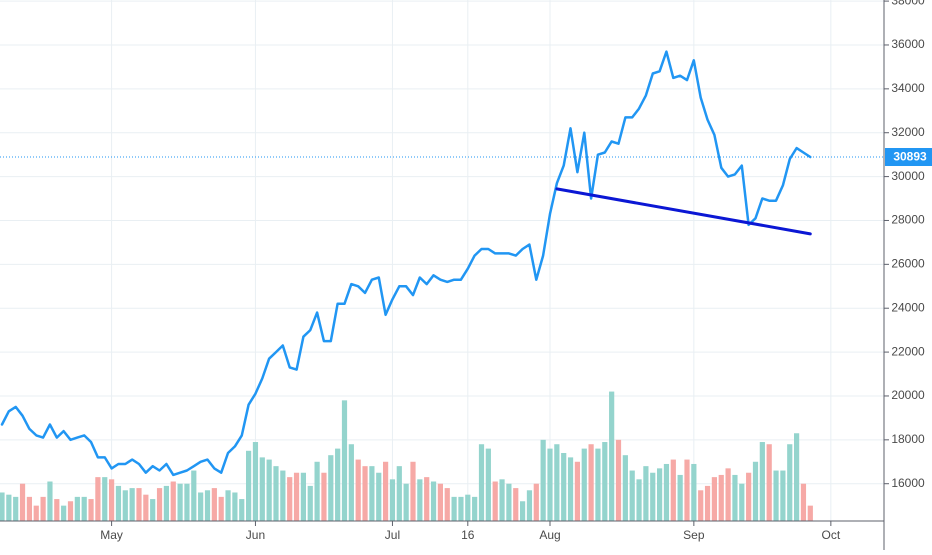  I want to click on y-tick-label: 22000, so click(908, 351).